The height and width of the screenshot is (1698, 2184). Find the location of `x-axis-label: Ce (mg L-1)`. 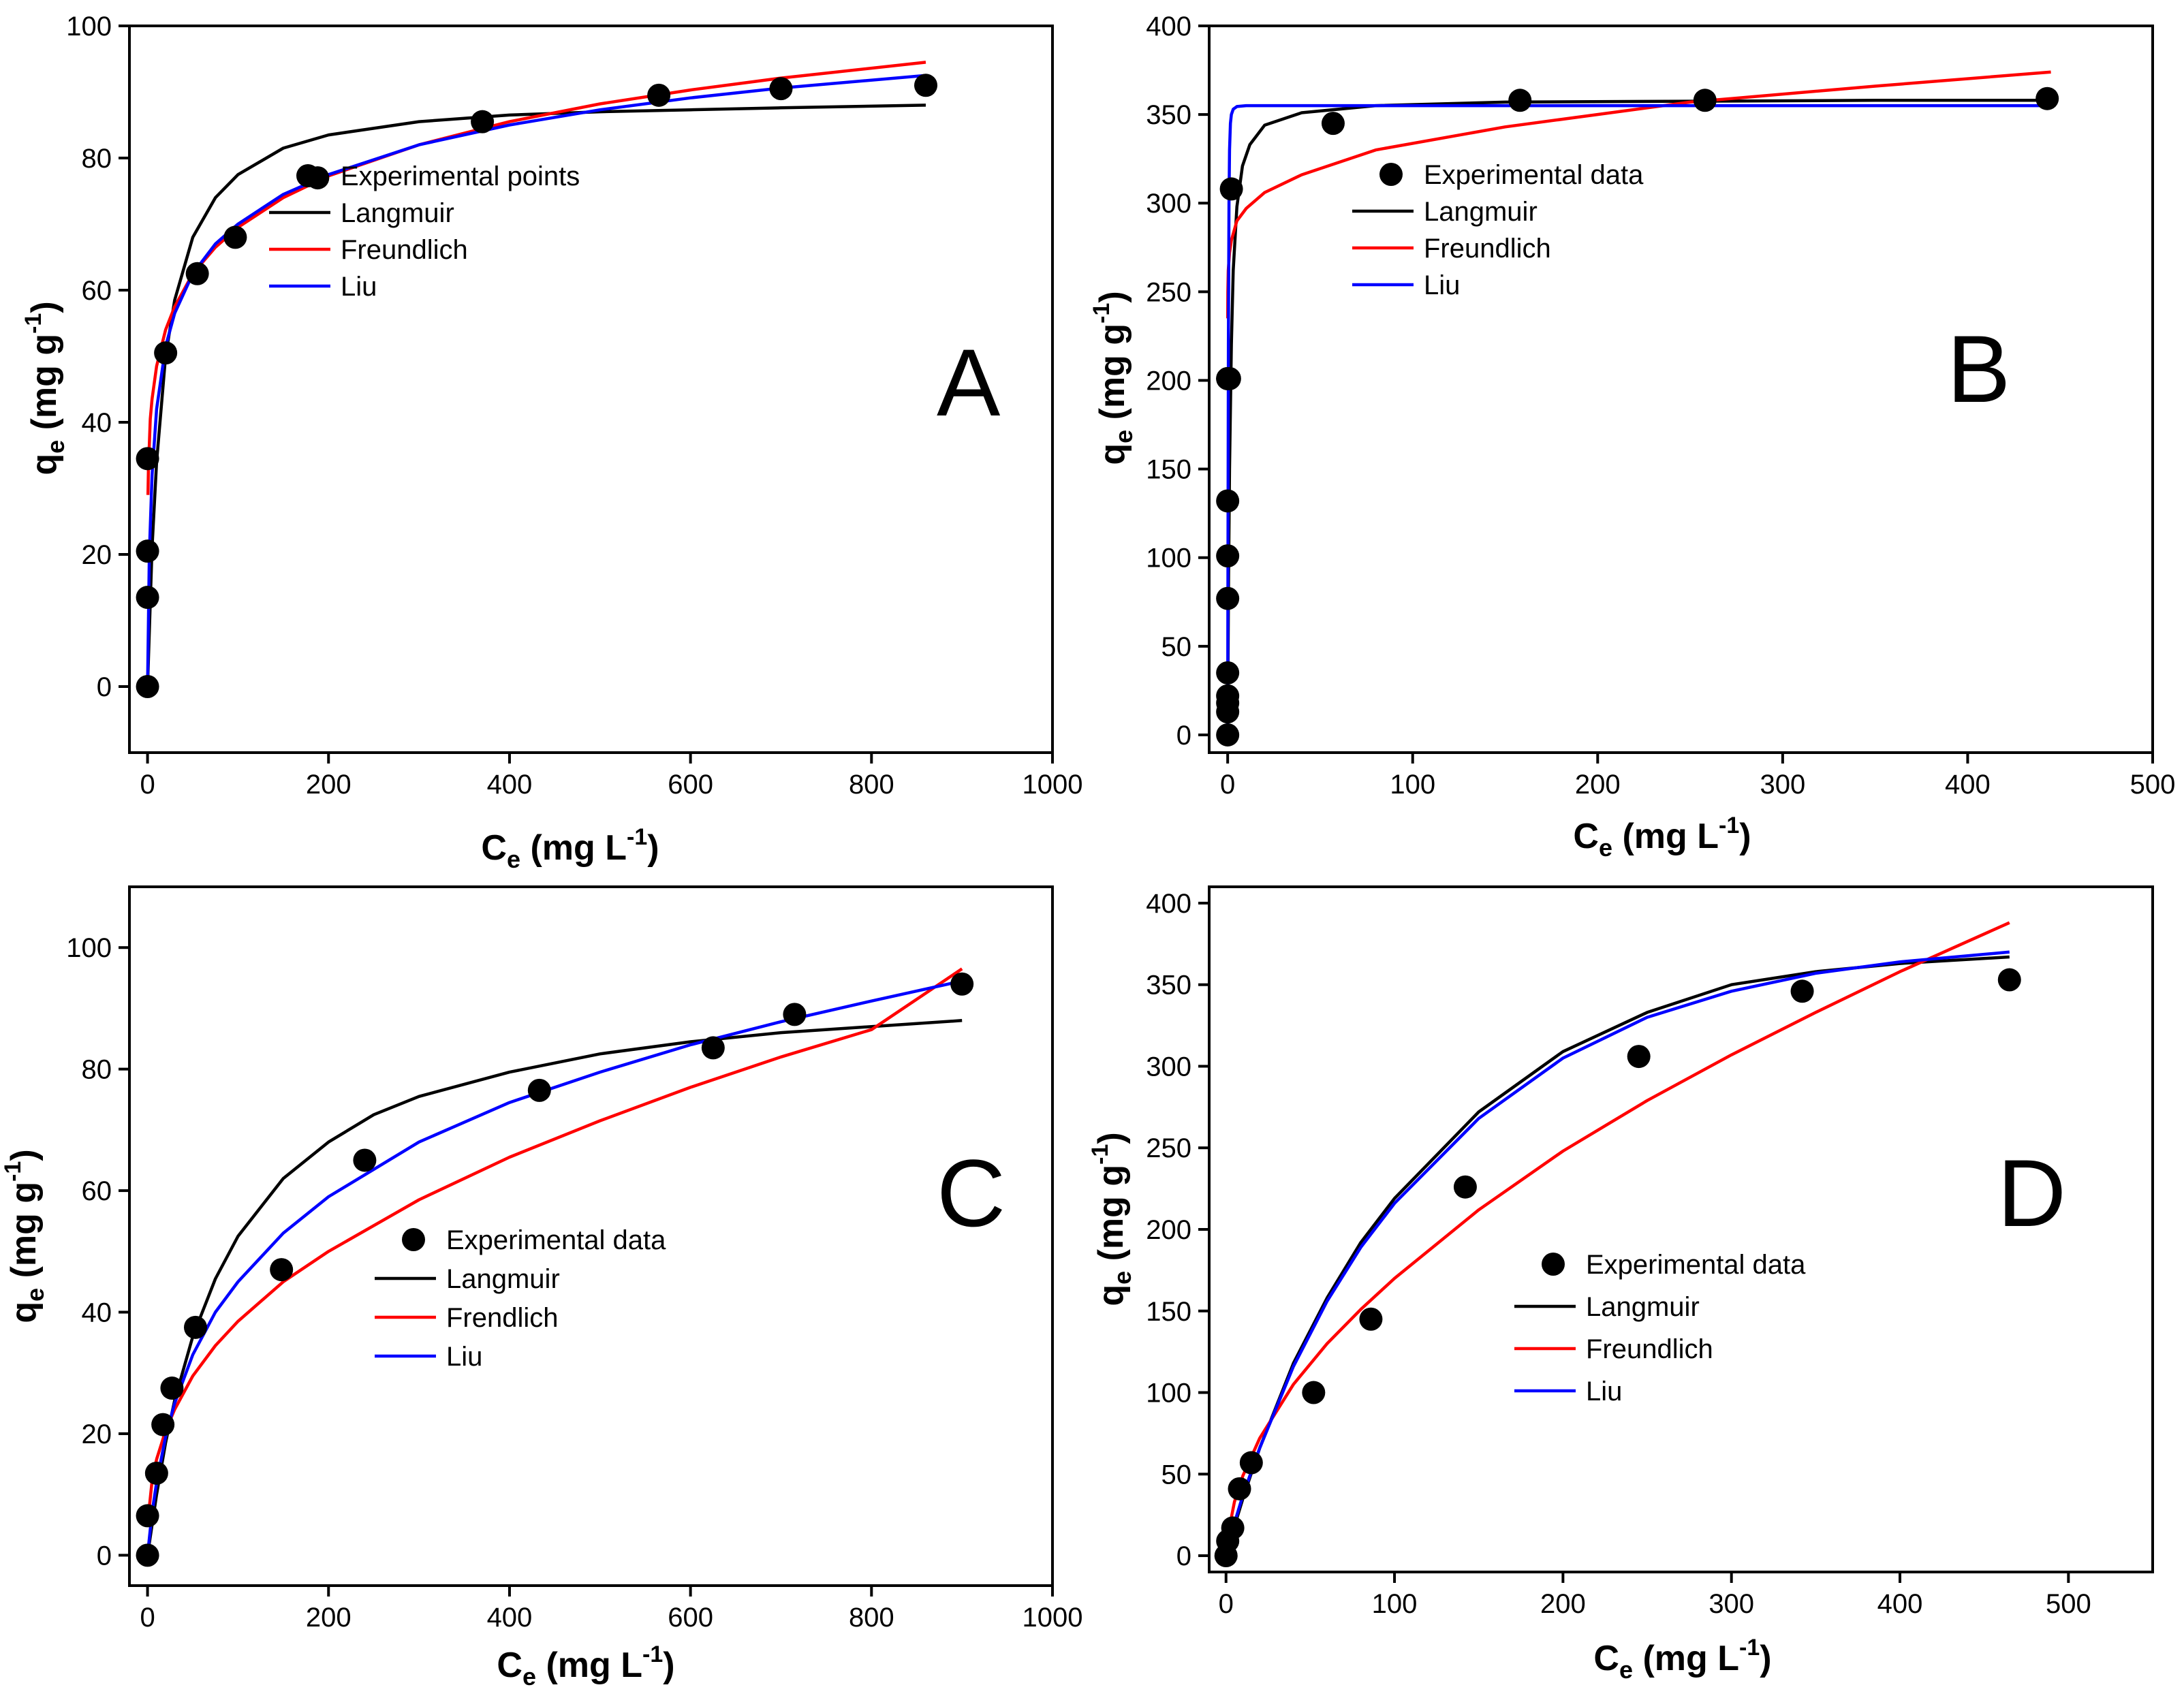

x-axis-label: Ce (mg L-1) is located at coordinates (1662, 837).